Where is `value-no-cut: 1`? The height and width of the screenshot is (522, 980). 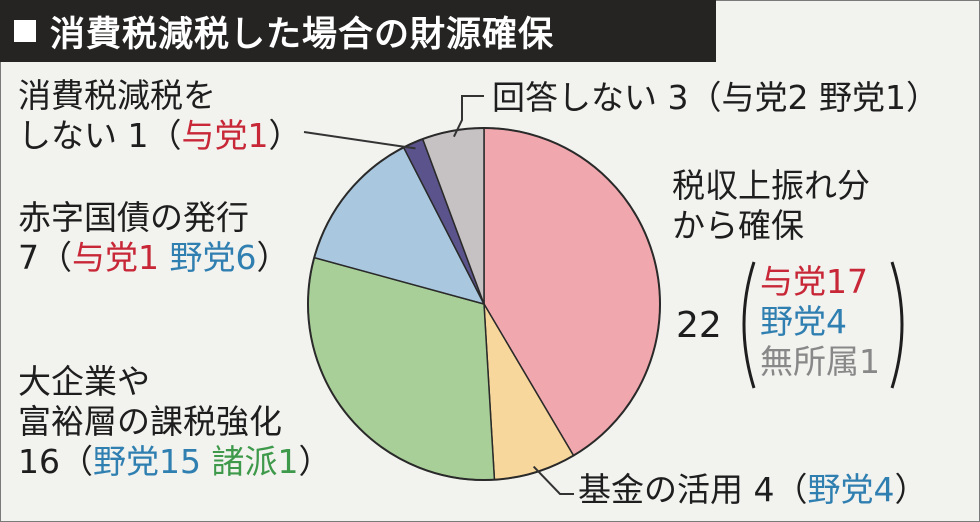 value-no-cut: 1 is located at coordinates (138, 135).